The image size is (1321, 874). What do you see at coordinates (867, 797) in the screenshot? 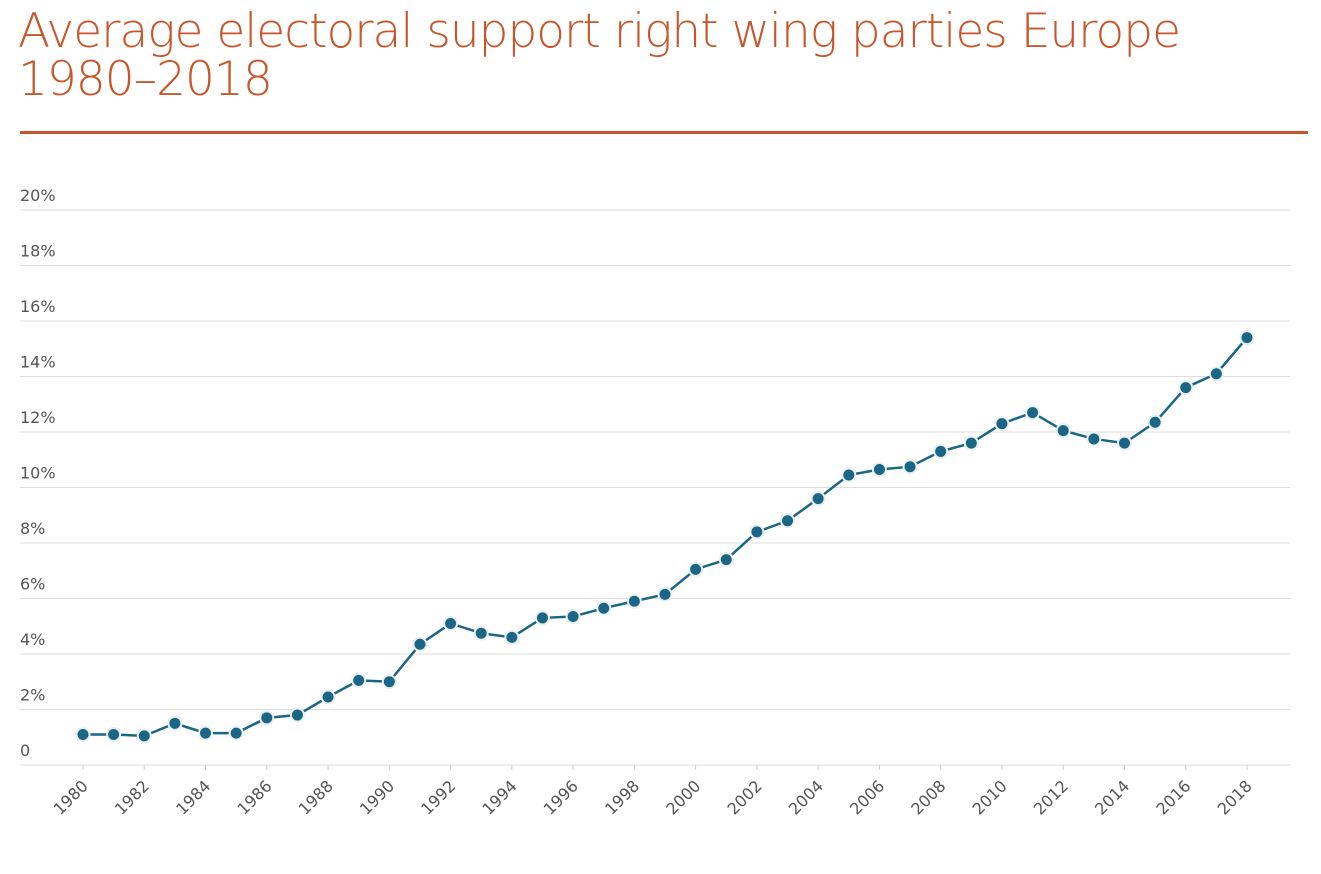
I see `x-tick-label: 2006` at bounding box center [867, 797].